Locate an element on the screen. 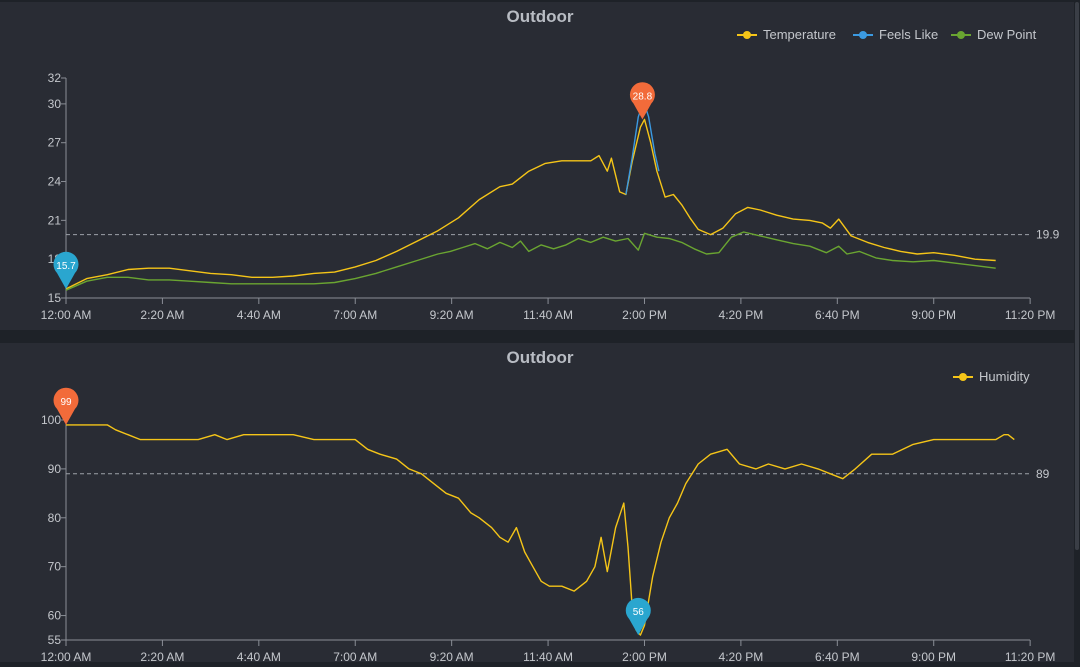 This screenshot has height=667, width=1080. y-tick-label: 27 is located at coordinates (55, 143).